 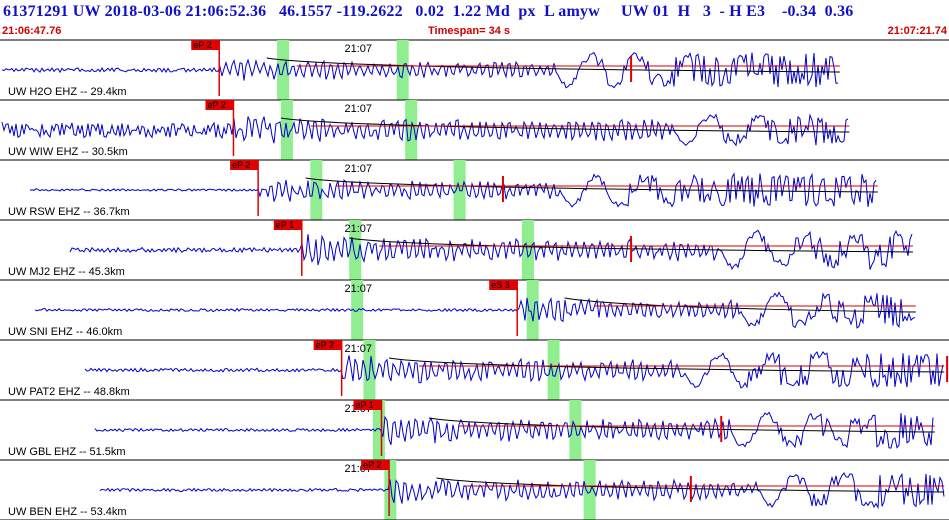 I want to click on window-start-time: 21:06:47.76, so click(x=32, y=31).